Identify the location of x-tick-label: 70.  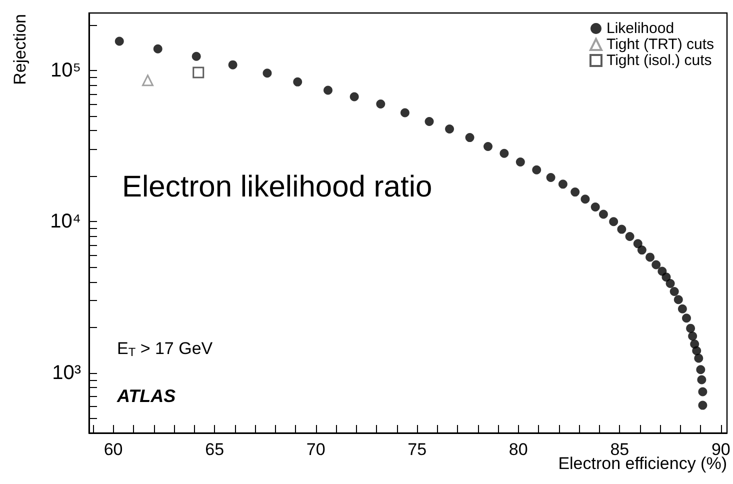
(316, 449).